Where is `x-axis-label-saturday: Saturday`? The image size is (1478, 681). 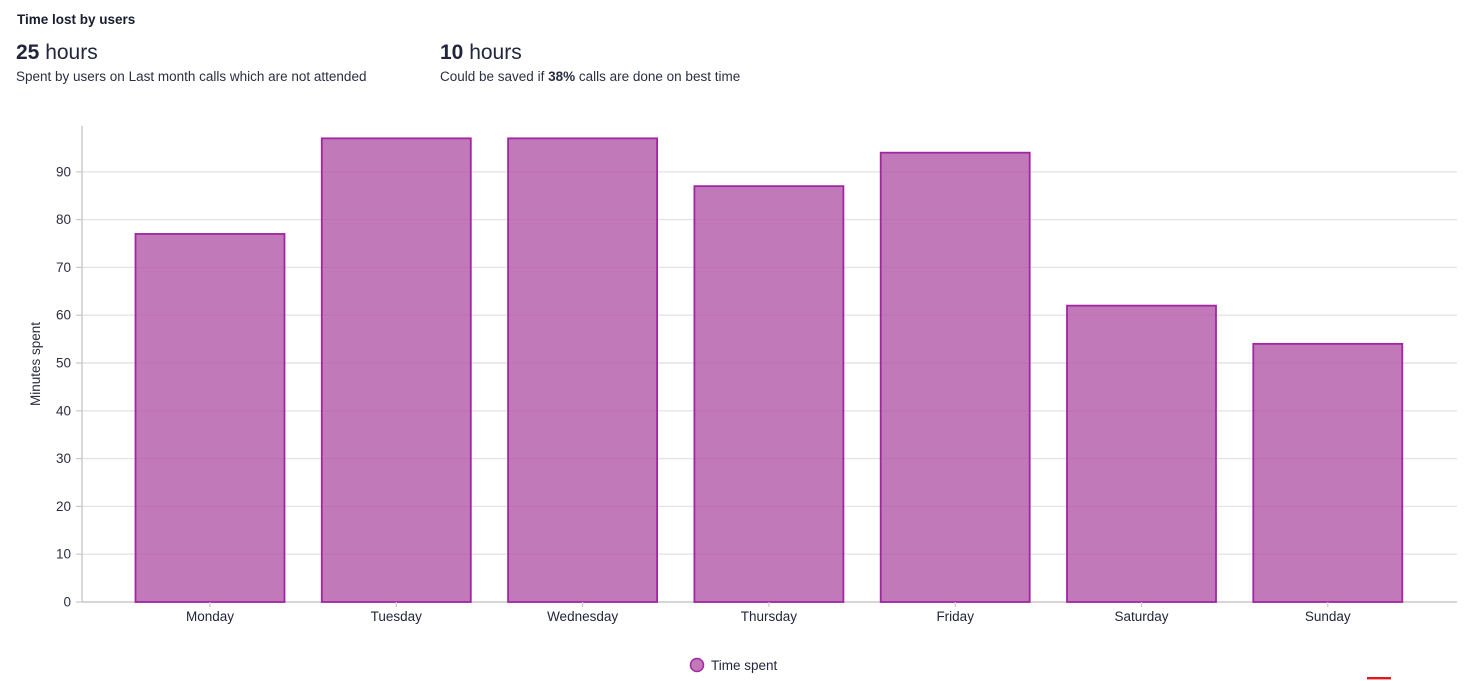
x-axis-label-saturday: Saturday is located at coordinates (1141, 616).